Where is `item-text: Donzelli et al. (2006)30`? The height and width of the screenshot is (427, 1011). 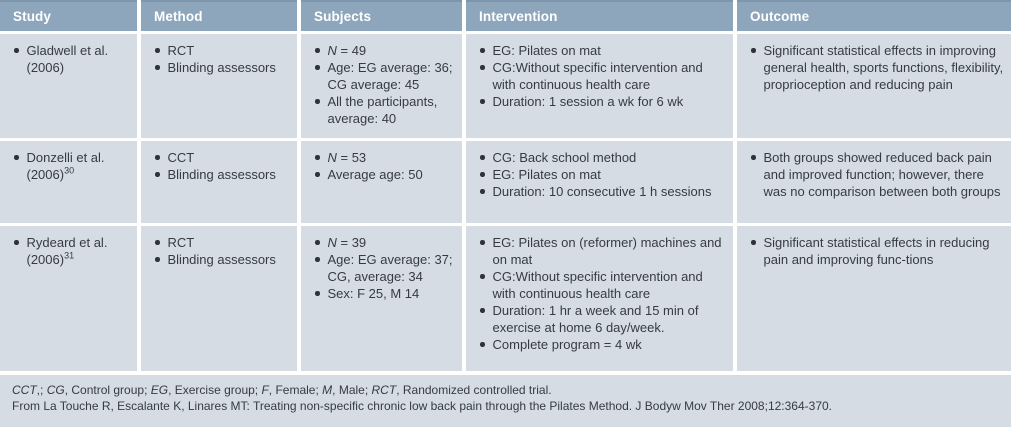 item-text: Donzelli et al. (2006)30 is located at coordinates (65, 166).